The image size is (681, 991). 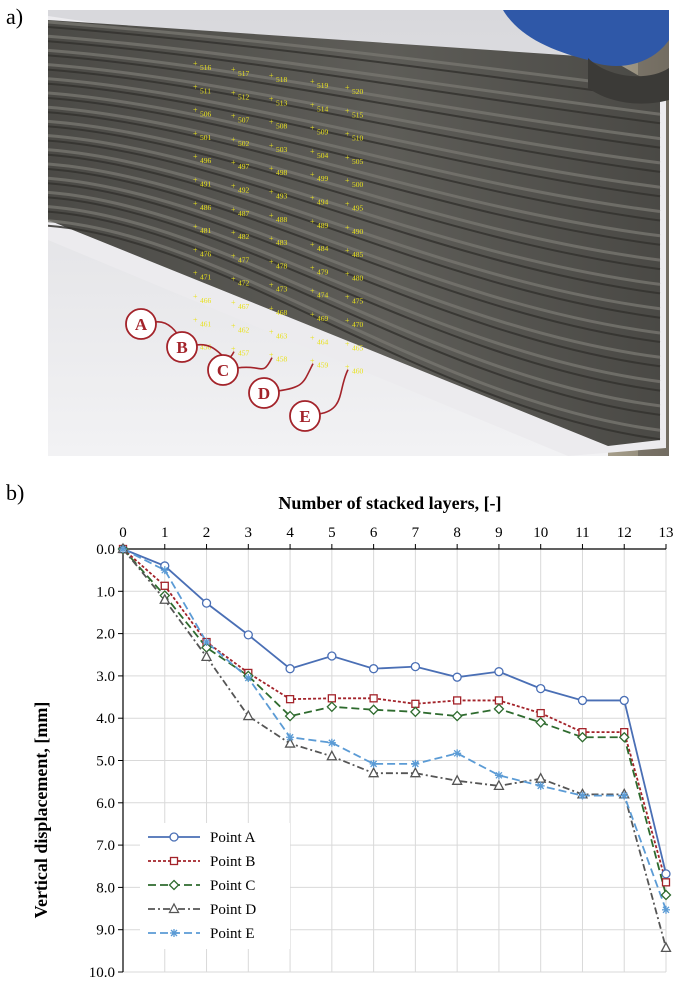 I want to click on marker-label: 464, so click(x=323, y=341).